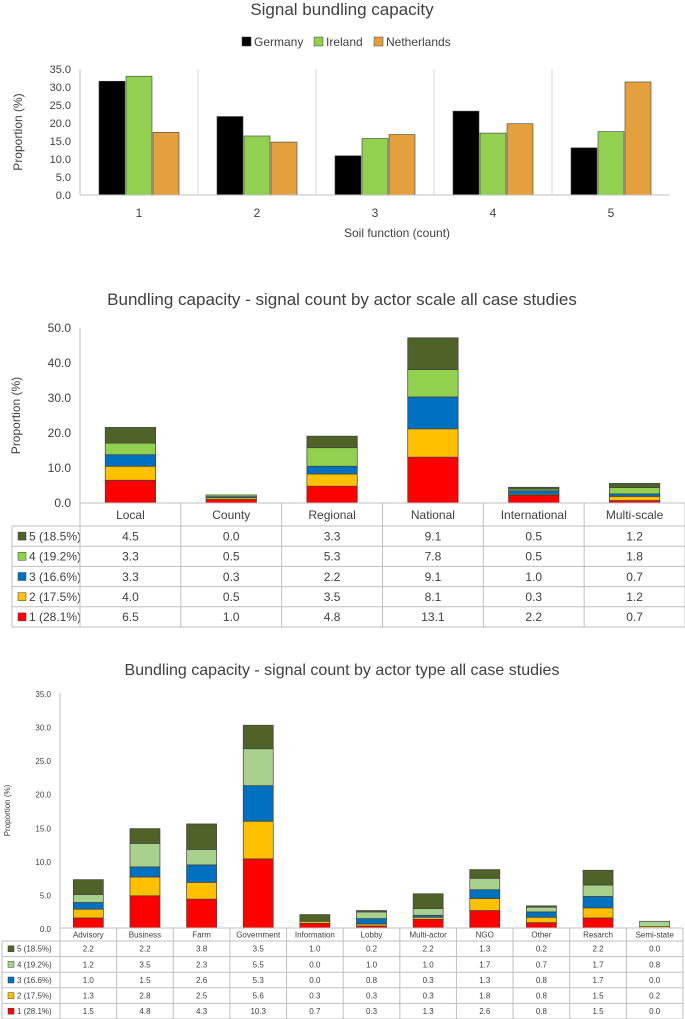  Describe the element at coordinates (201, 873) in the screenshot. I see `segment-3-farm` at that location.